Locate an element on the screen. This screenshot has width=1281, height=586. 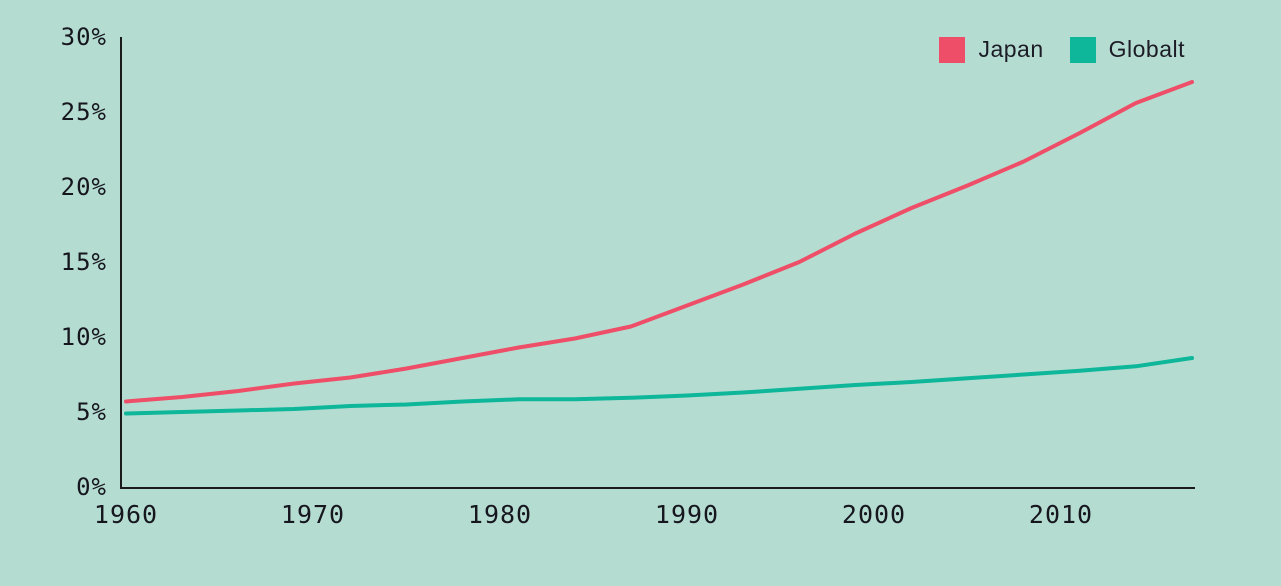
legend-item-globalt: Globalt is located at coordinates (1127, 49).